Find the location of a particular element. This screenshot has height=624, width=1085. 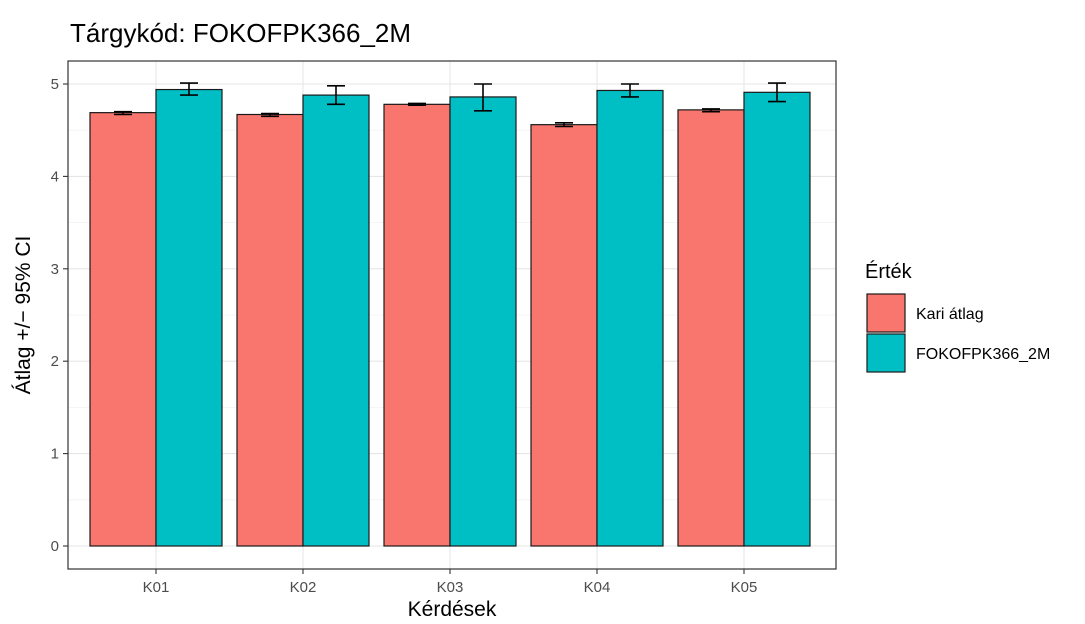

error-bar-course-k03 is located at coordinates (483, 97).